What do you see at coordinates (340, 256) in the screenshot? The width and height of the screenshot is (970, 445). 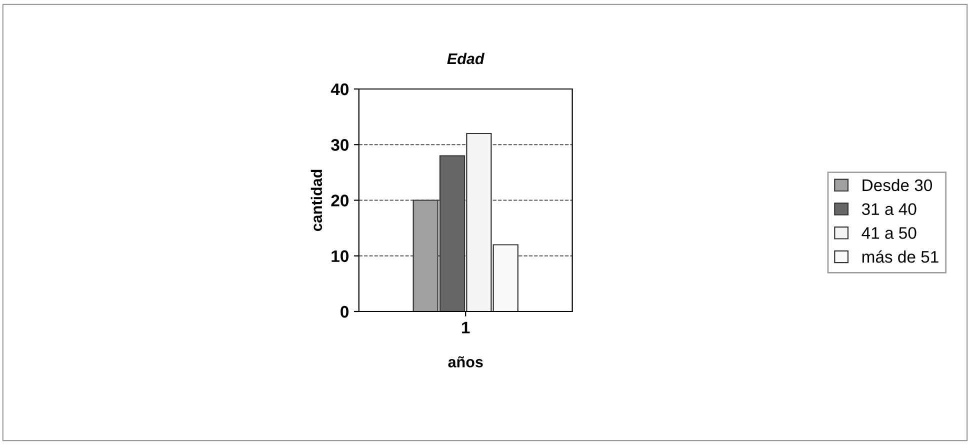 I see `y-tick-label: 10` at bounding box center [340, 256].